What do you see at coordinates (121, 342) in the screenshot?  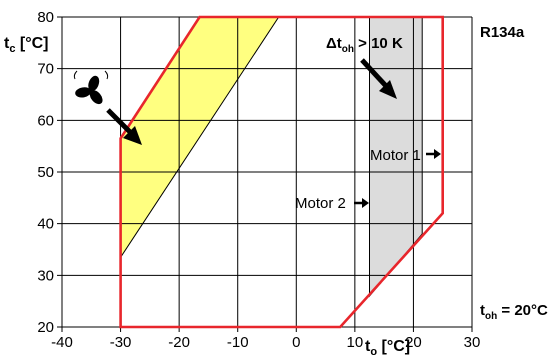 I see `x-tick-label: -30` at bounding box center [121, 342].